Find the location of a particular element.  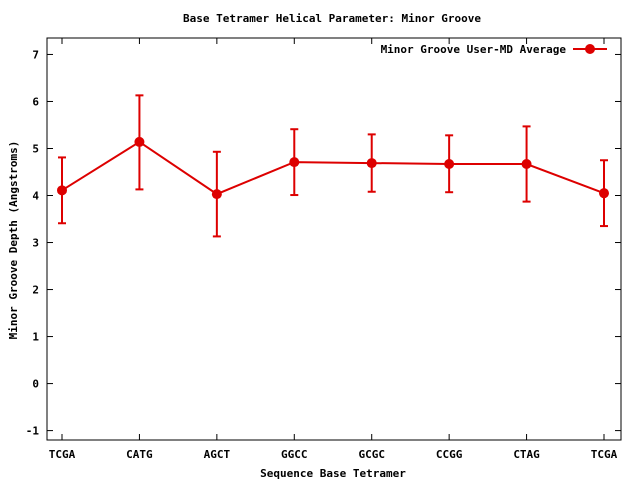

x-tick-label: GGCC is located at coordinates (294, 454).